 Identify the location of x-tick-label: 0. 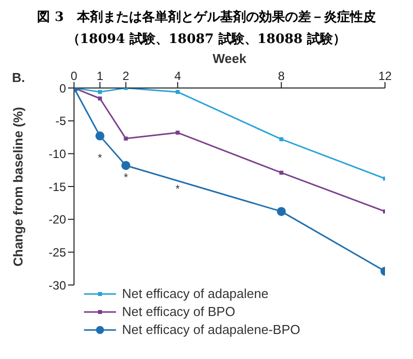
(74, 76).